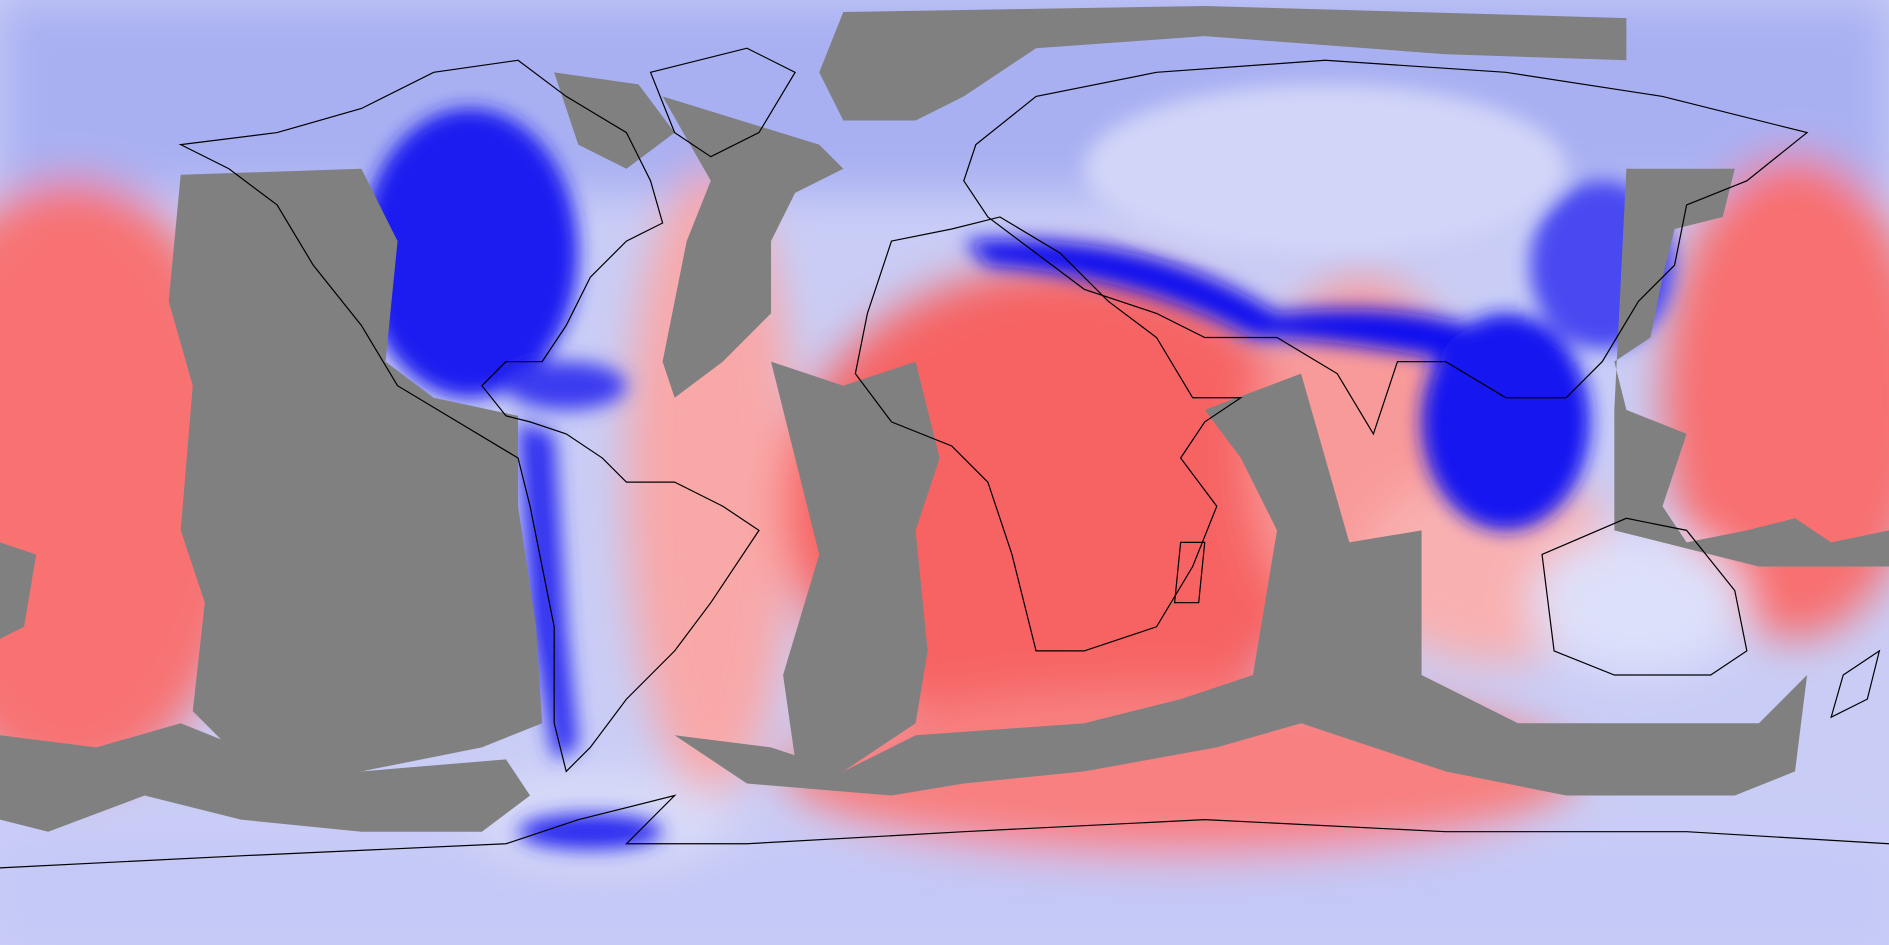 The width and height of the screenshot is (1889, 945). I want to click on cool-australia, so click(1638, 602).